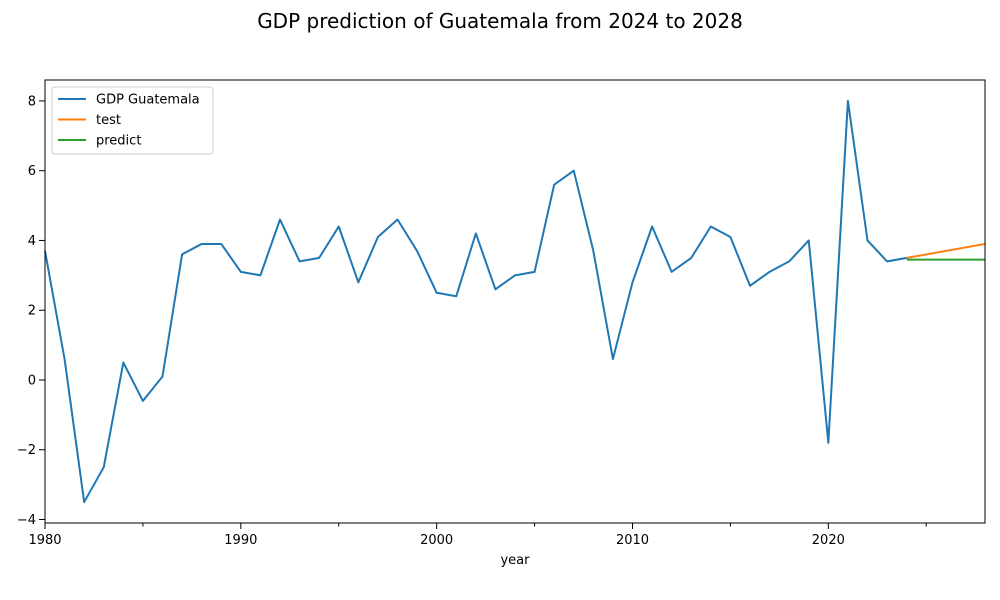 The width and height of the screenshot is (1000, 600). I want to click on y-tick-label: 0, so click(32, 380).